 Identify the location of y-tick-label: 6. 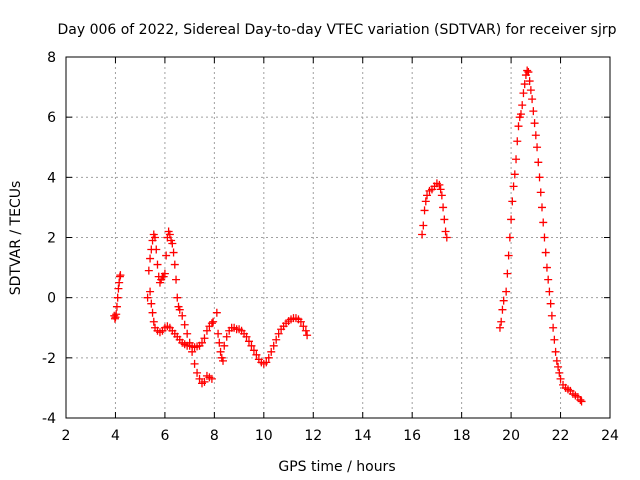
(51, 118).